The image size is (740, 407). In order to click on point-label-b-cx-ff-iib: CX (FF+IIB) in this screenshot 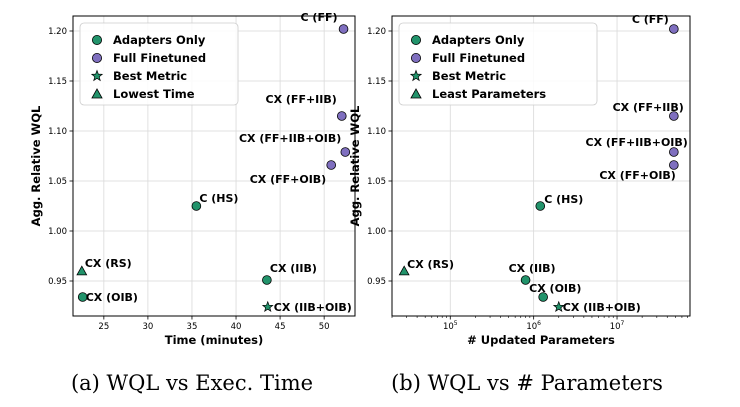, I will do `click(648, 107)`.